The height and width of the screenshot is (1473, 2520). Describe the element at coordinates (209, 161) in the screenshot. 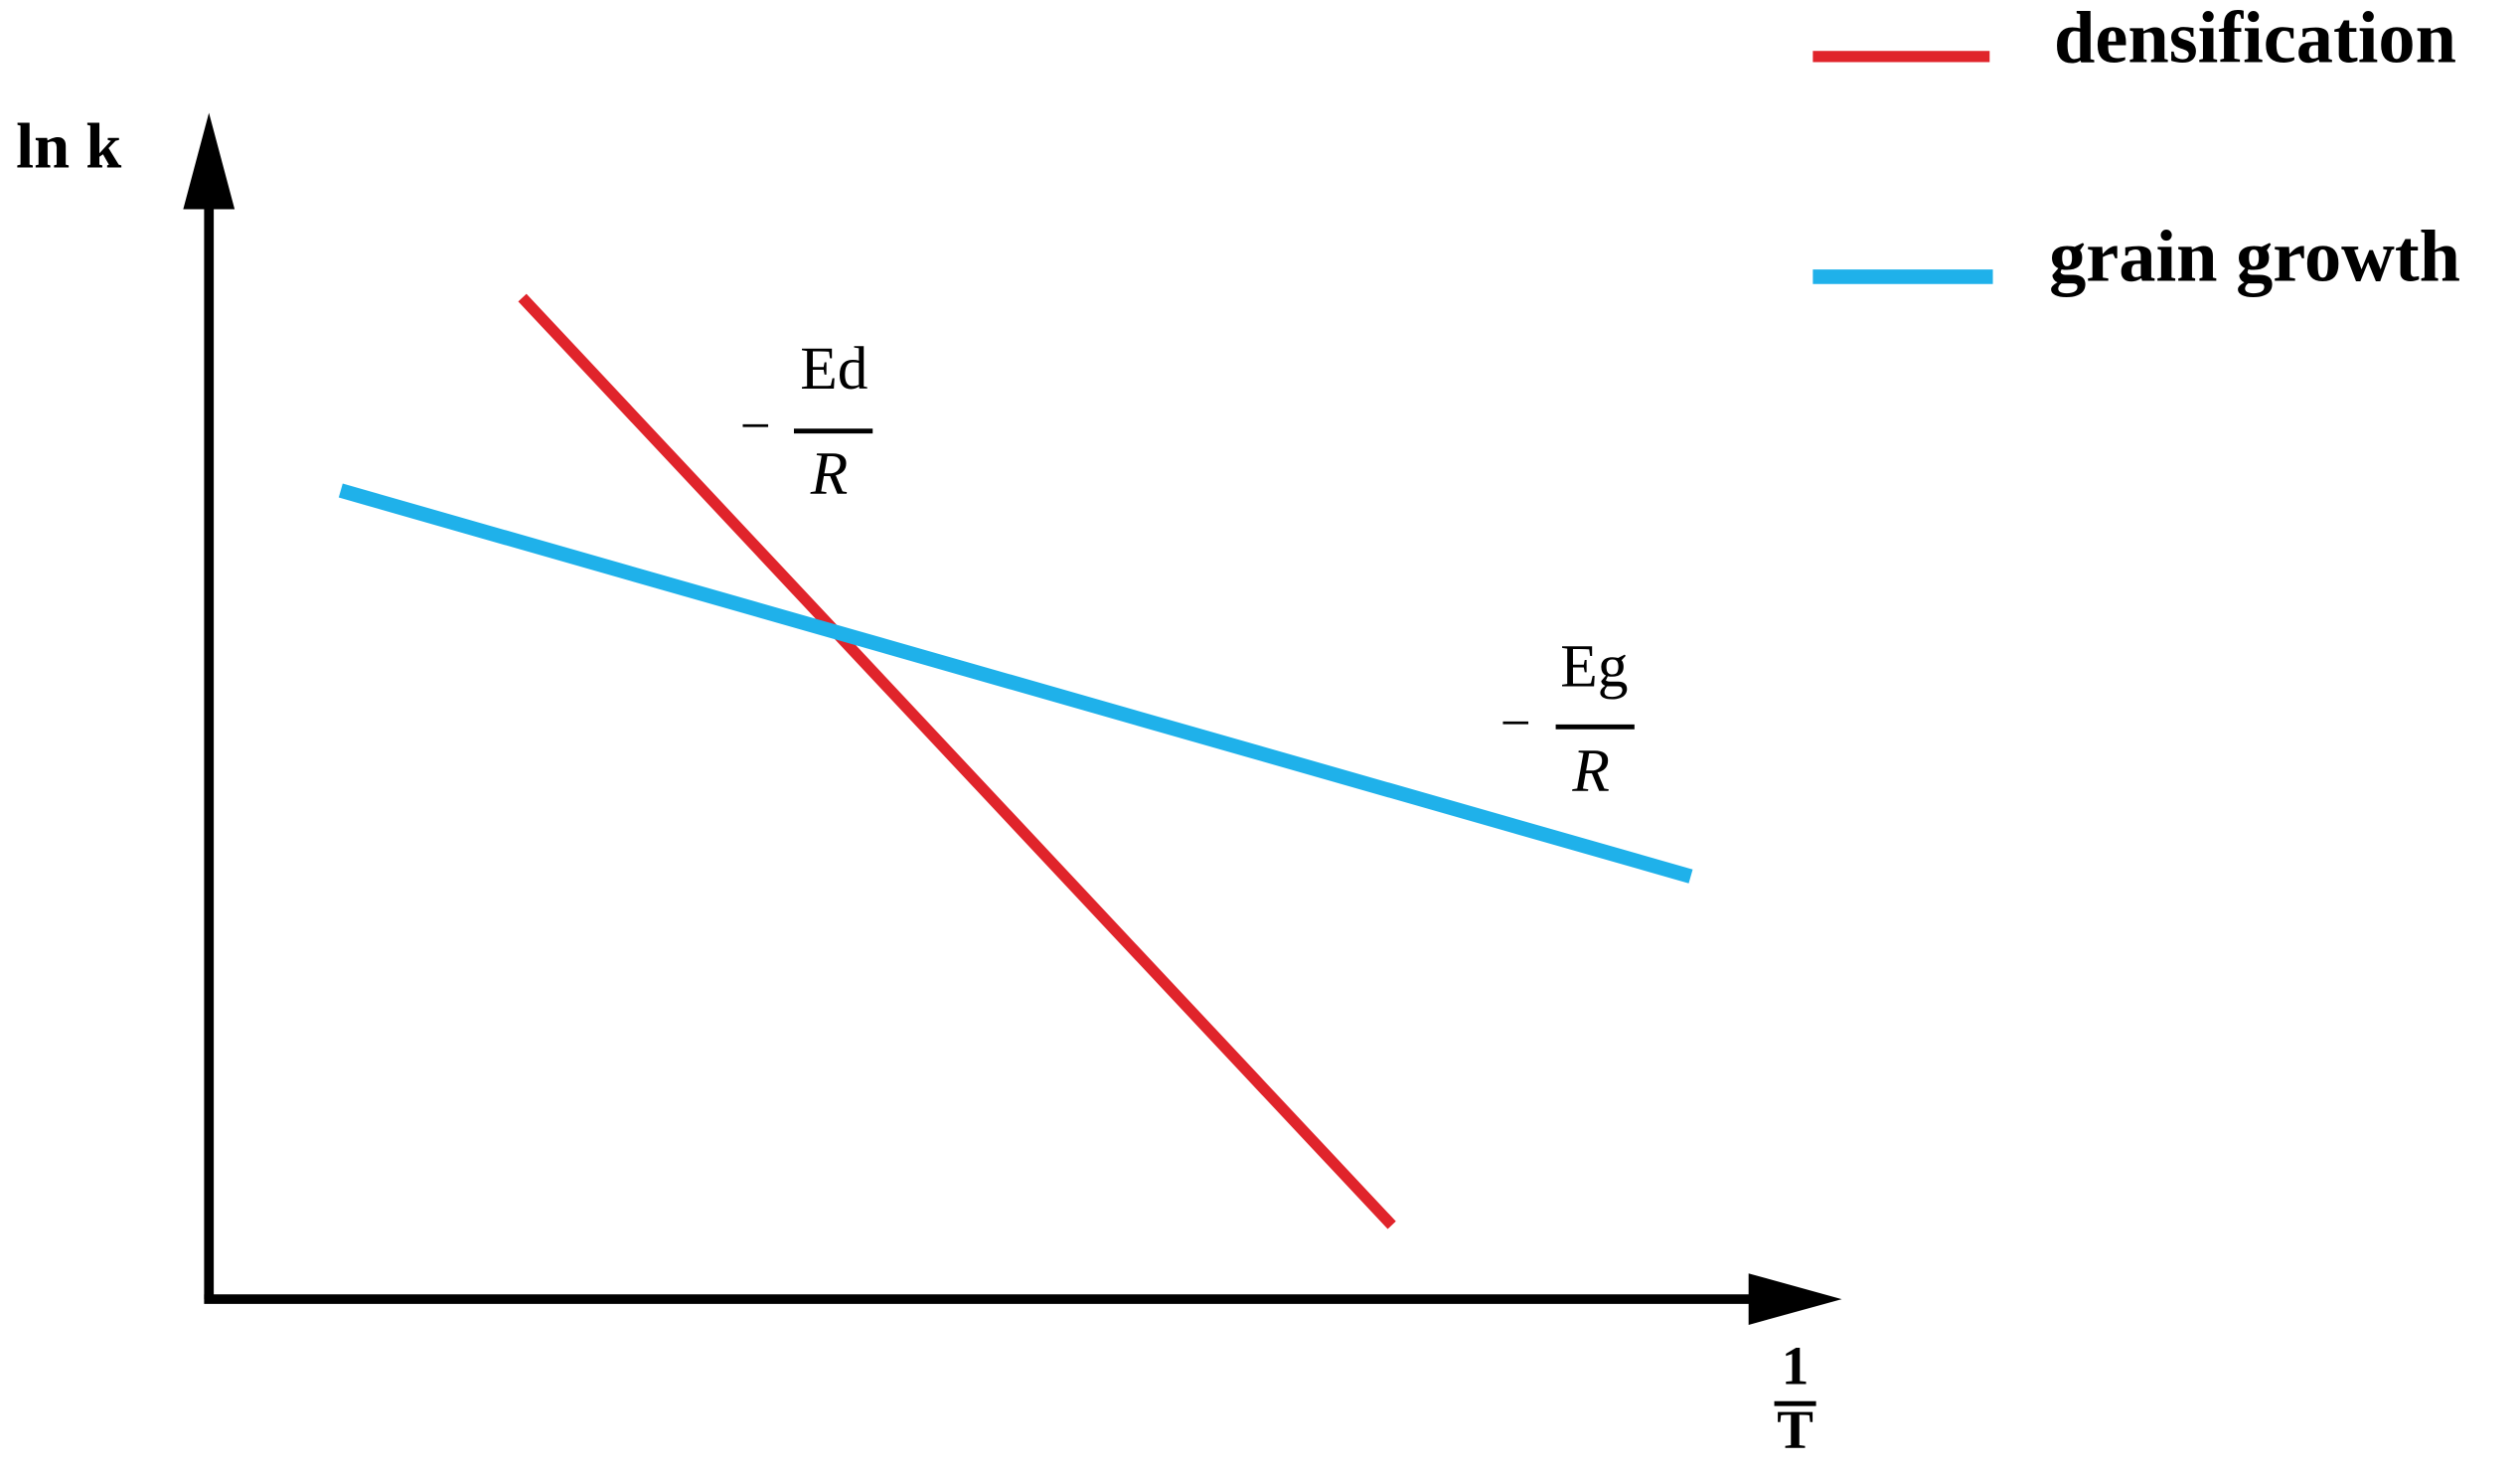

I see `y-axis-arrow` at that location.